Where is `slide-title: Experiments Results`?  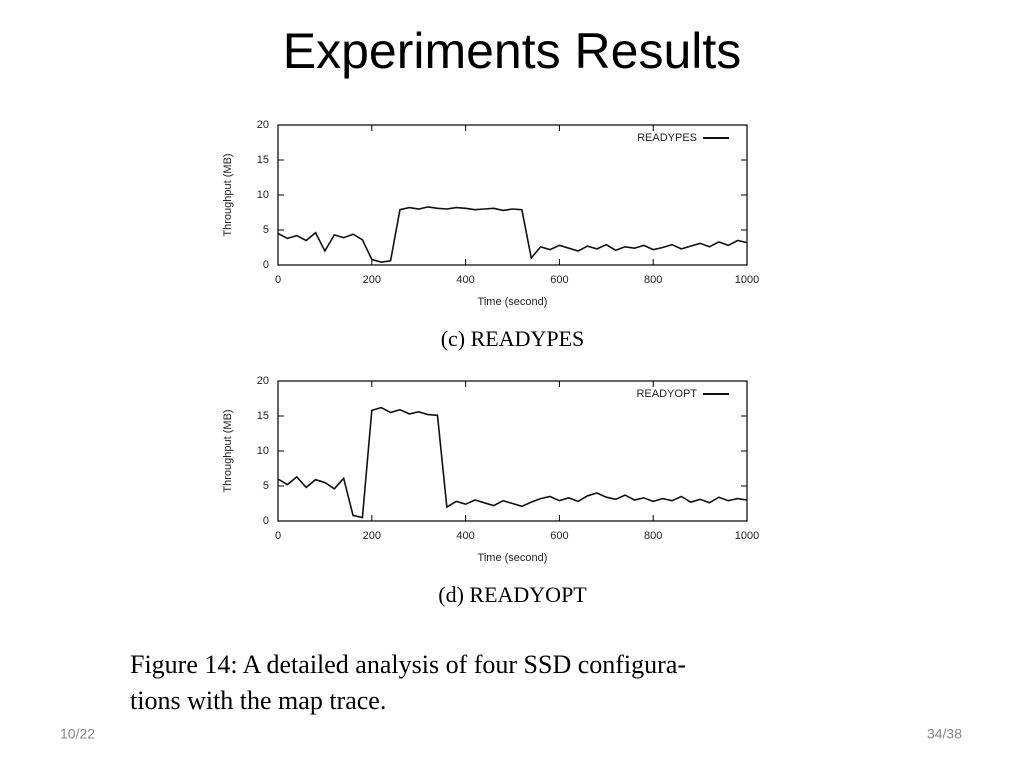 slide-title: Experiments Results is located at coordinates (512, 51).